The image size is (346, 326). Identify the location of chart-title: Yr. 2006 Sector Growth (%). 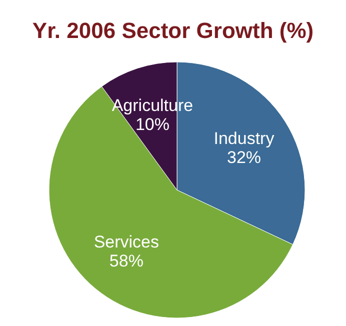
(173, 30).